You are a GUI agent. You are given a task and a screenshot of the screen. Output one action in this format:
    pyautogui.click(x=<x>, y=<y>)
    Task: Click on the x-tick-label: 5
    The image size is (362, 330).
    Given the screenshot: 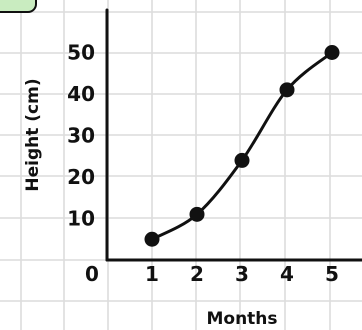 What is the action you would take?
    pyautogui.click(x=332, y=274)
    